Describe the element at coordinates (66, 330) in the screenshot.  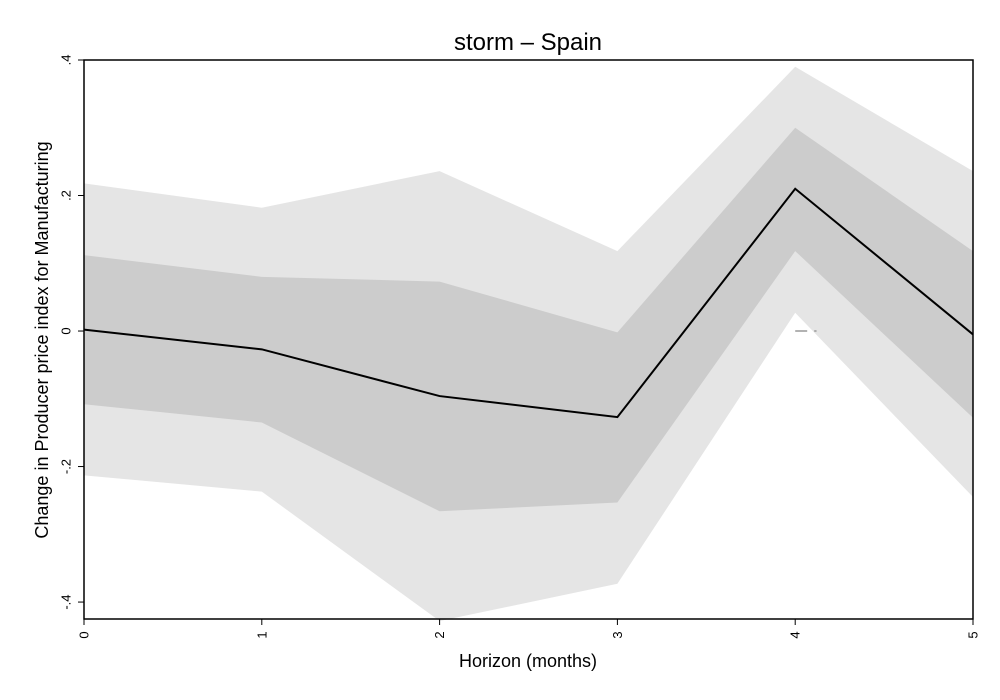
I see `y-tick-label: 0` at that location.